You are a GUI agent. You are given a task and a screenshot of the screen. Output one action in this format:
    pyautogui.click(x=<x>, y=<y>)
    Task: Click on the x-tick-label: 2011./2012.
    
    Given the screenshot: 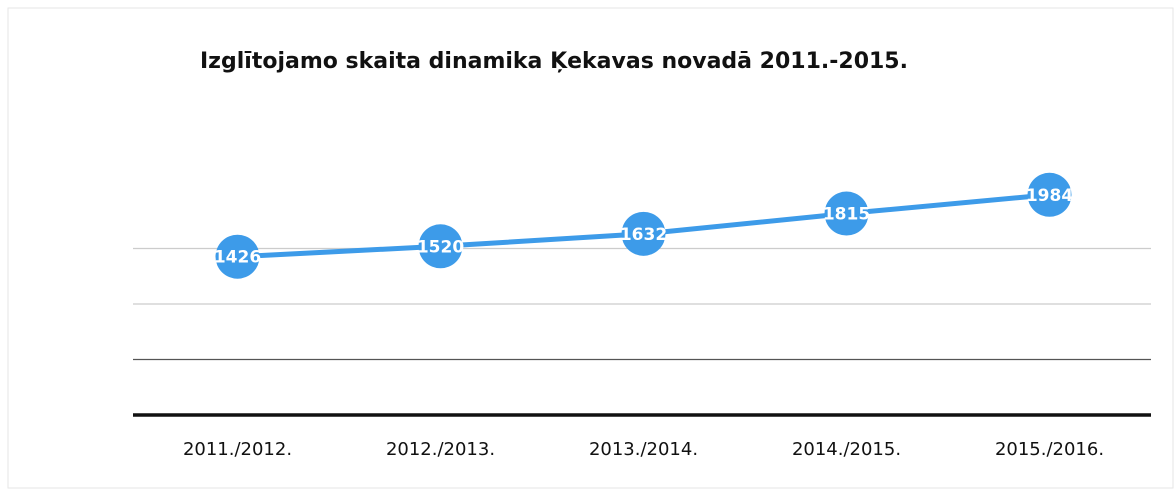 What is the action you would take?
    pyautogui.click(x=237, y=449)
    